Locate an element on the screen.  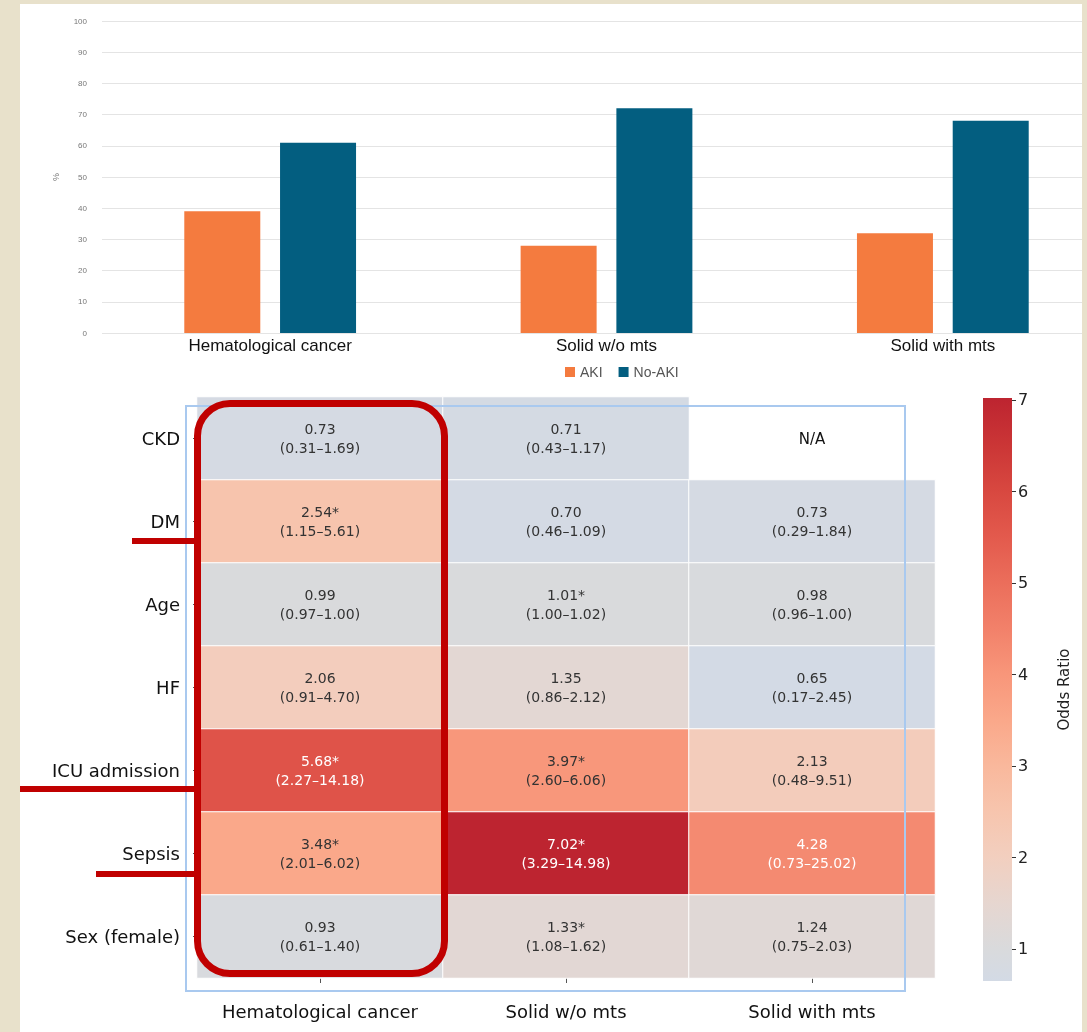
data-label: 0.71 (0.43–1.17) is located at coordinates (566, 438).